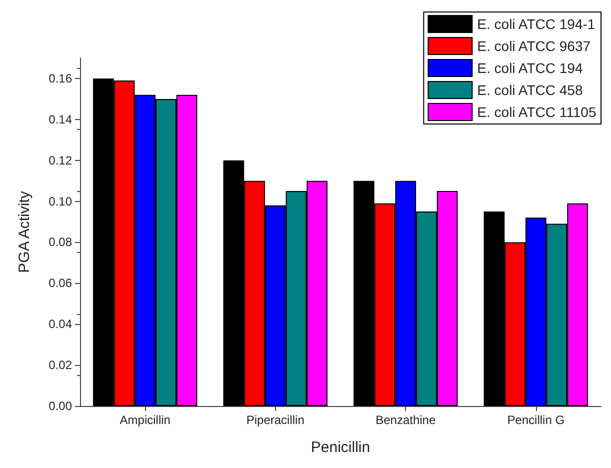  I want to click on legend-label: E. coli ATCC 9637, so click(534, 46).